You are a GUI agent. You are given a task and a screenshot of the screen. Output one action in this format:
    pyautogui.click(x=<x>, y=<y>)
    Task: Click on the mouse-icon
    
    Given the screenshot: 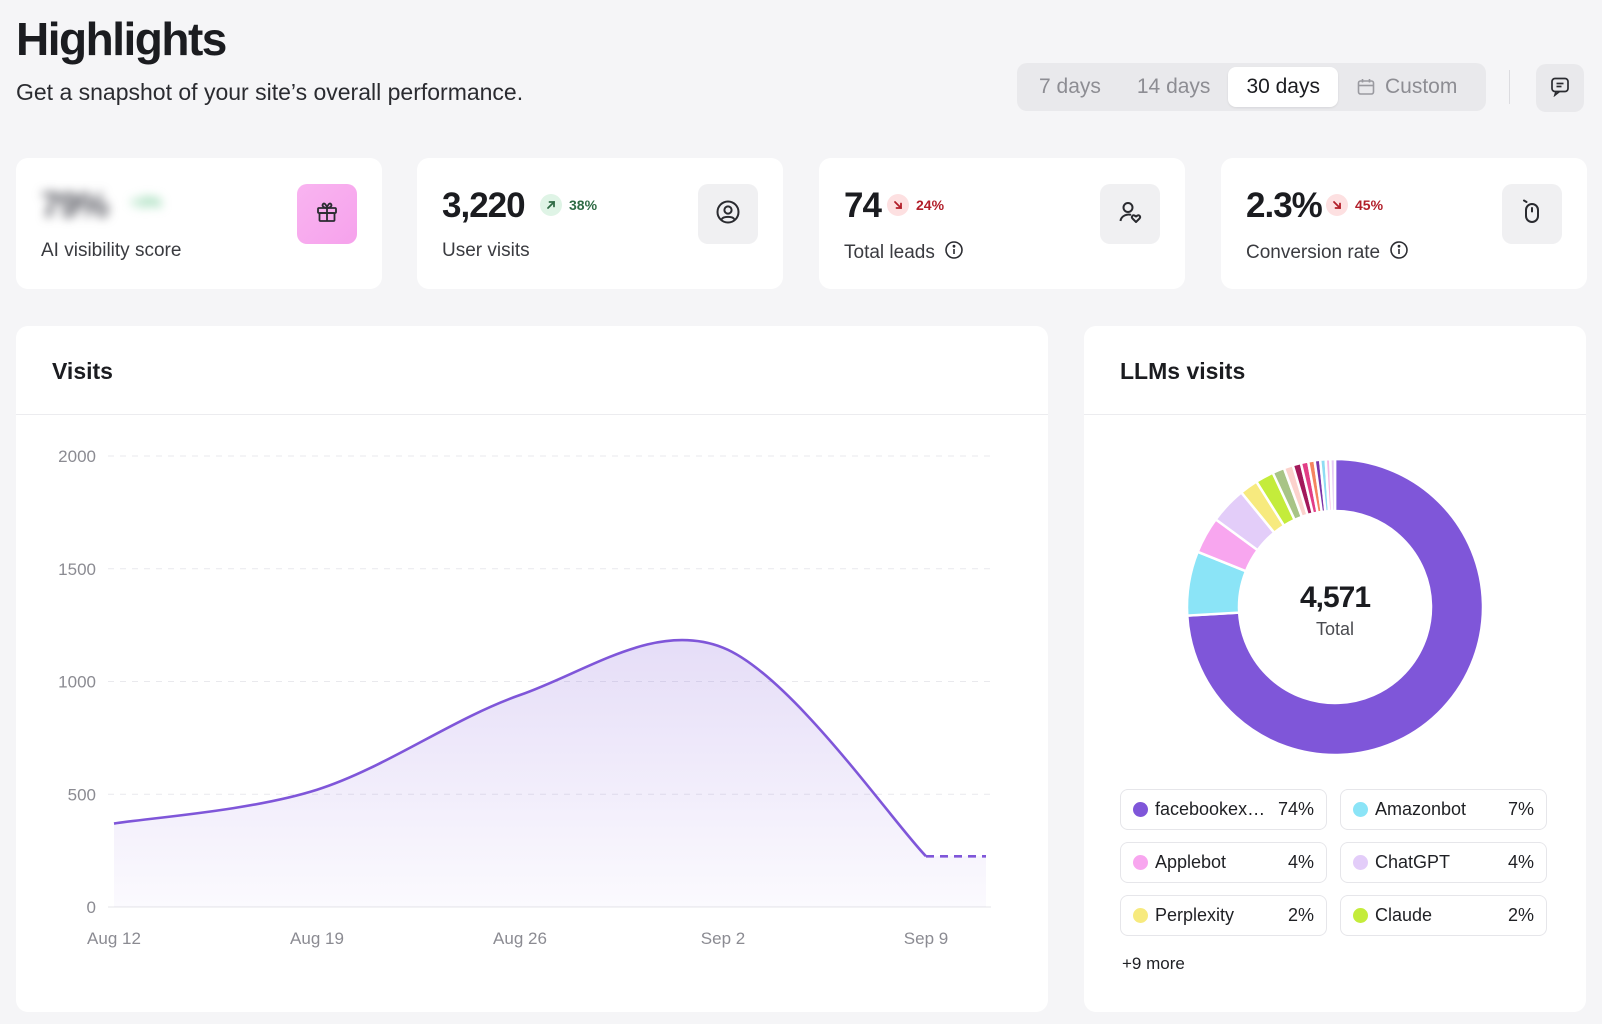 What is the action you would take?
    pyautogui.click(x=1532, y=214)
    